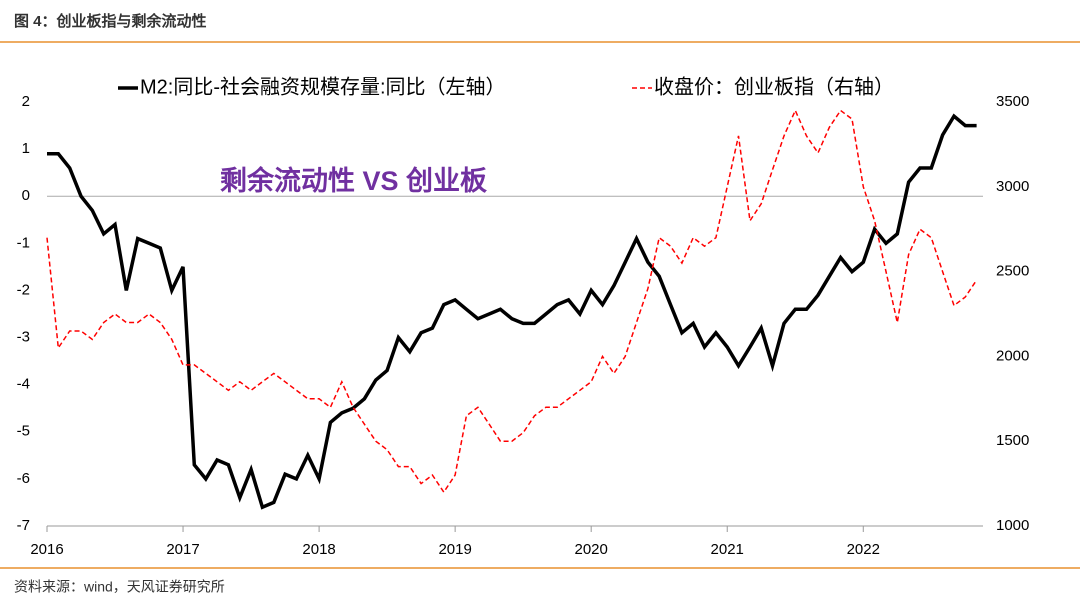  What do you see at coordinates (454, 549) in the screenshot?
I see `x-tick-label: 2019` at bounding box center [454, 549].